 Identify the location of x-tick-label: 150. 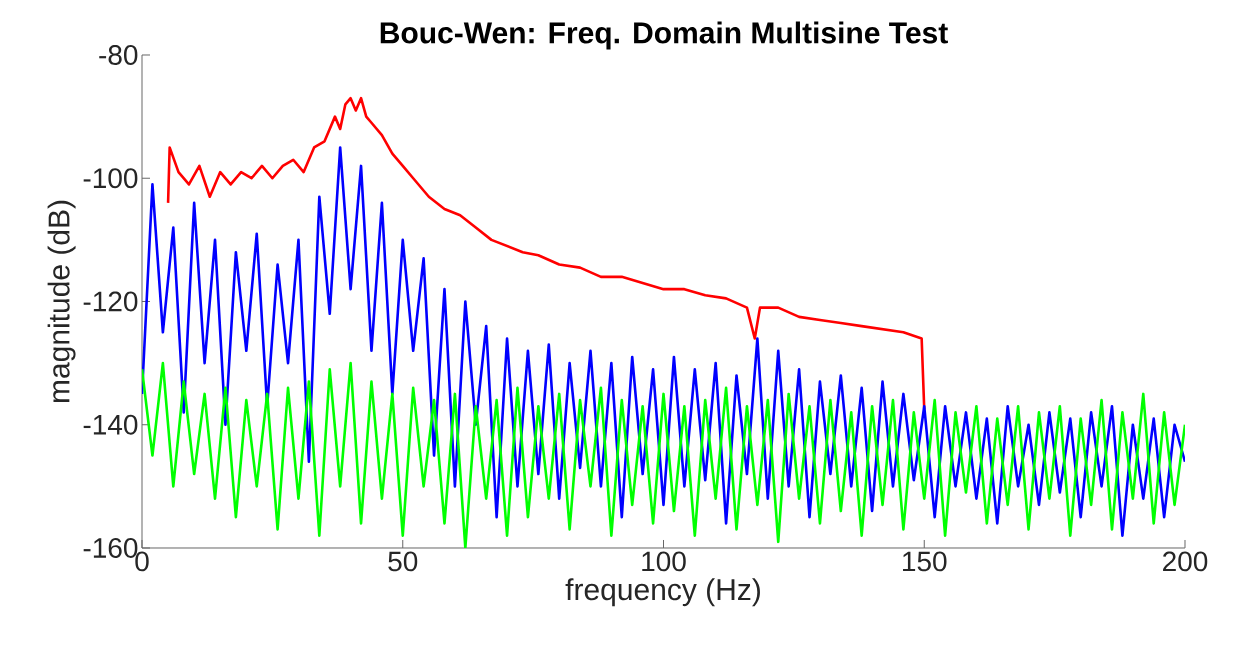
(925, 561).